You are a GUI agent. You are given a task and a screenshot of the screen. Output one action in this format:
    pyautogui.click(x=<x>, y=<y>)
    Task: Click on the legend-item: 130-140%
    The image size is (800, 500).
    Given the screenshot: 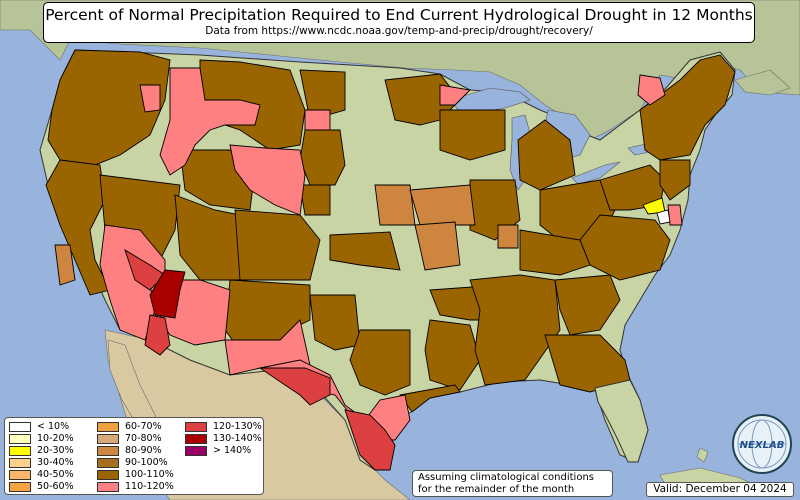 What is the action you would take?
    pyautogui.click(x=225, y=439)
    